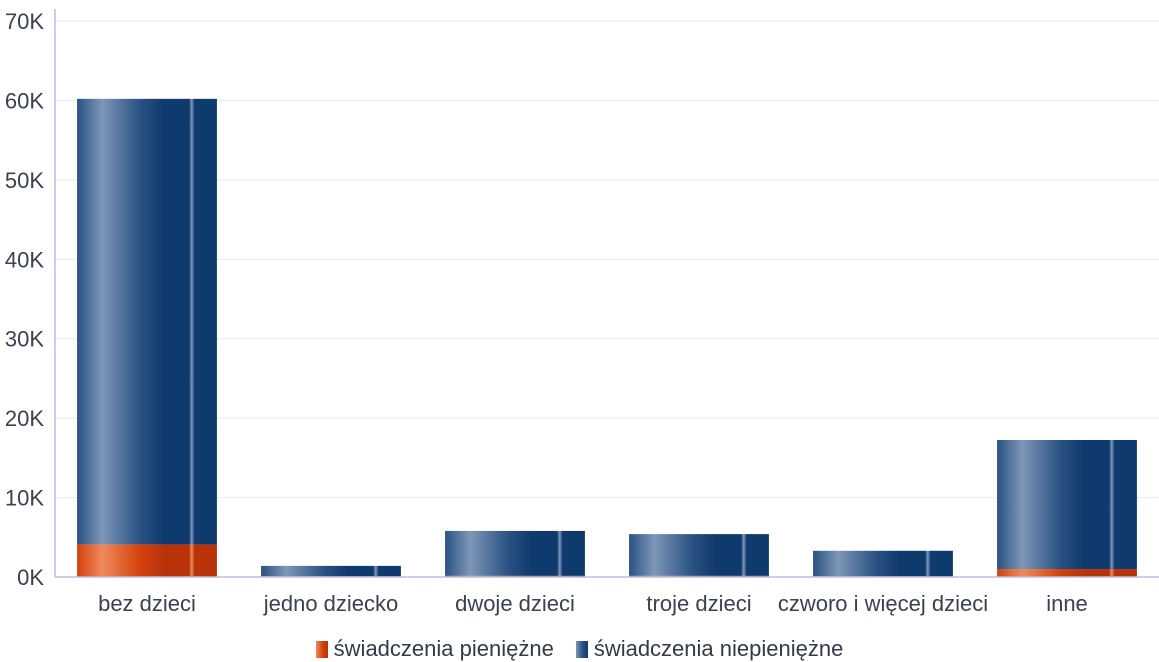 Image resolution: width=1159 pixels, height=662 pixels. I want to click on legend-label-niepieniezne: świadczenia niepieniężne, so click(718, 648).